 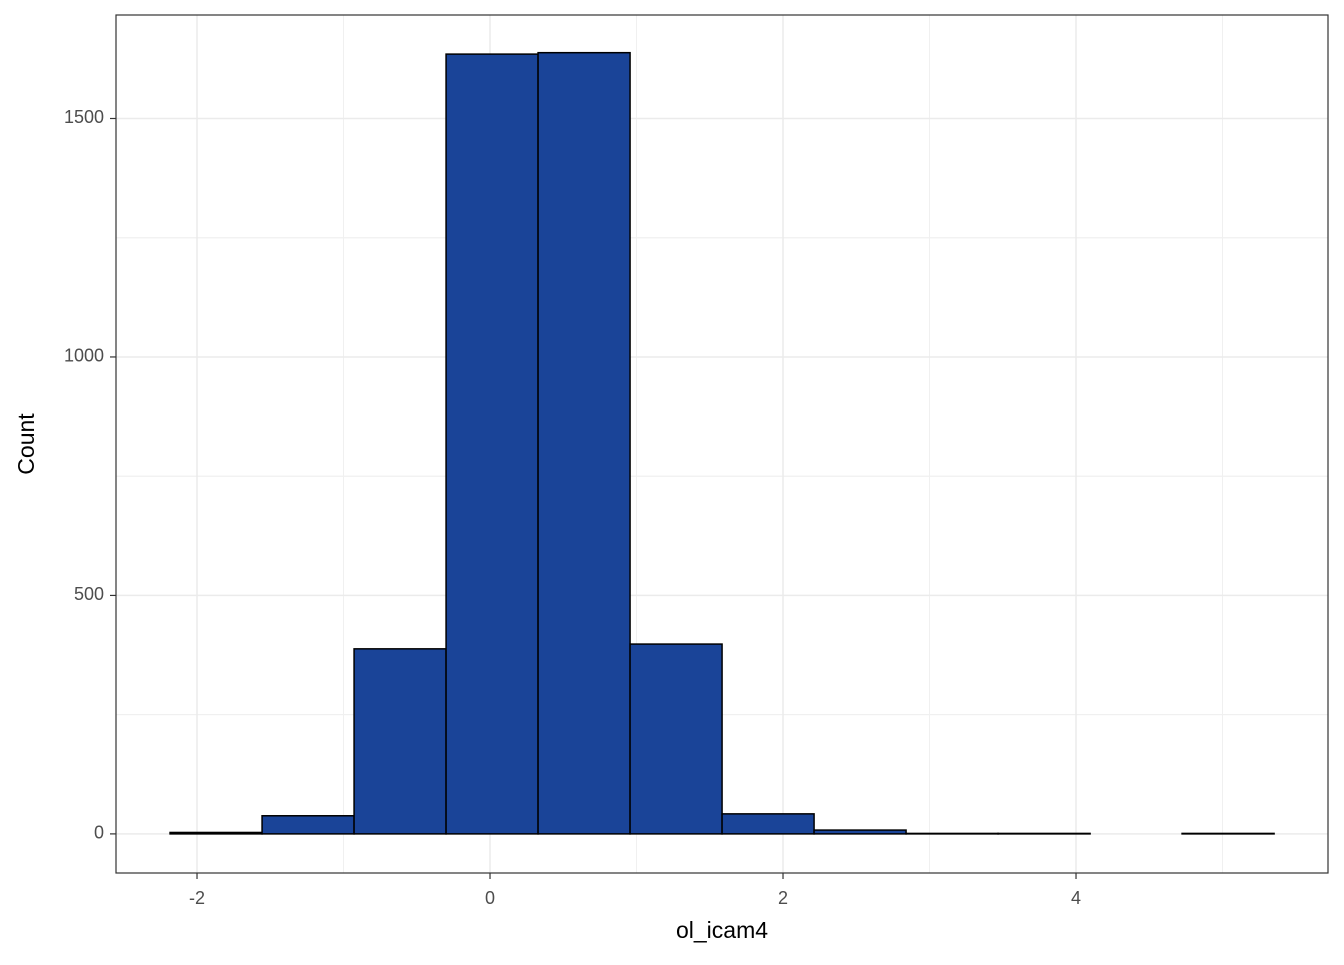 I want to click on y-tick-label: 0, so click(x=99, y=833).